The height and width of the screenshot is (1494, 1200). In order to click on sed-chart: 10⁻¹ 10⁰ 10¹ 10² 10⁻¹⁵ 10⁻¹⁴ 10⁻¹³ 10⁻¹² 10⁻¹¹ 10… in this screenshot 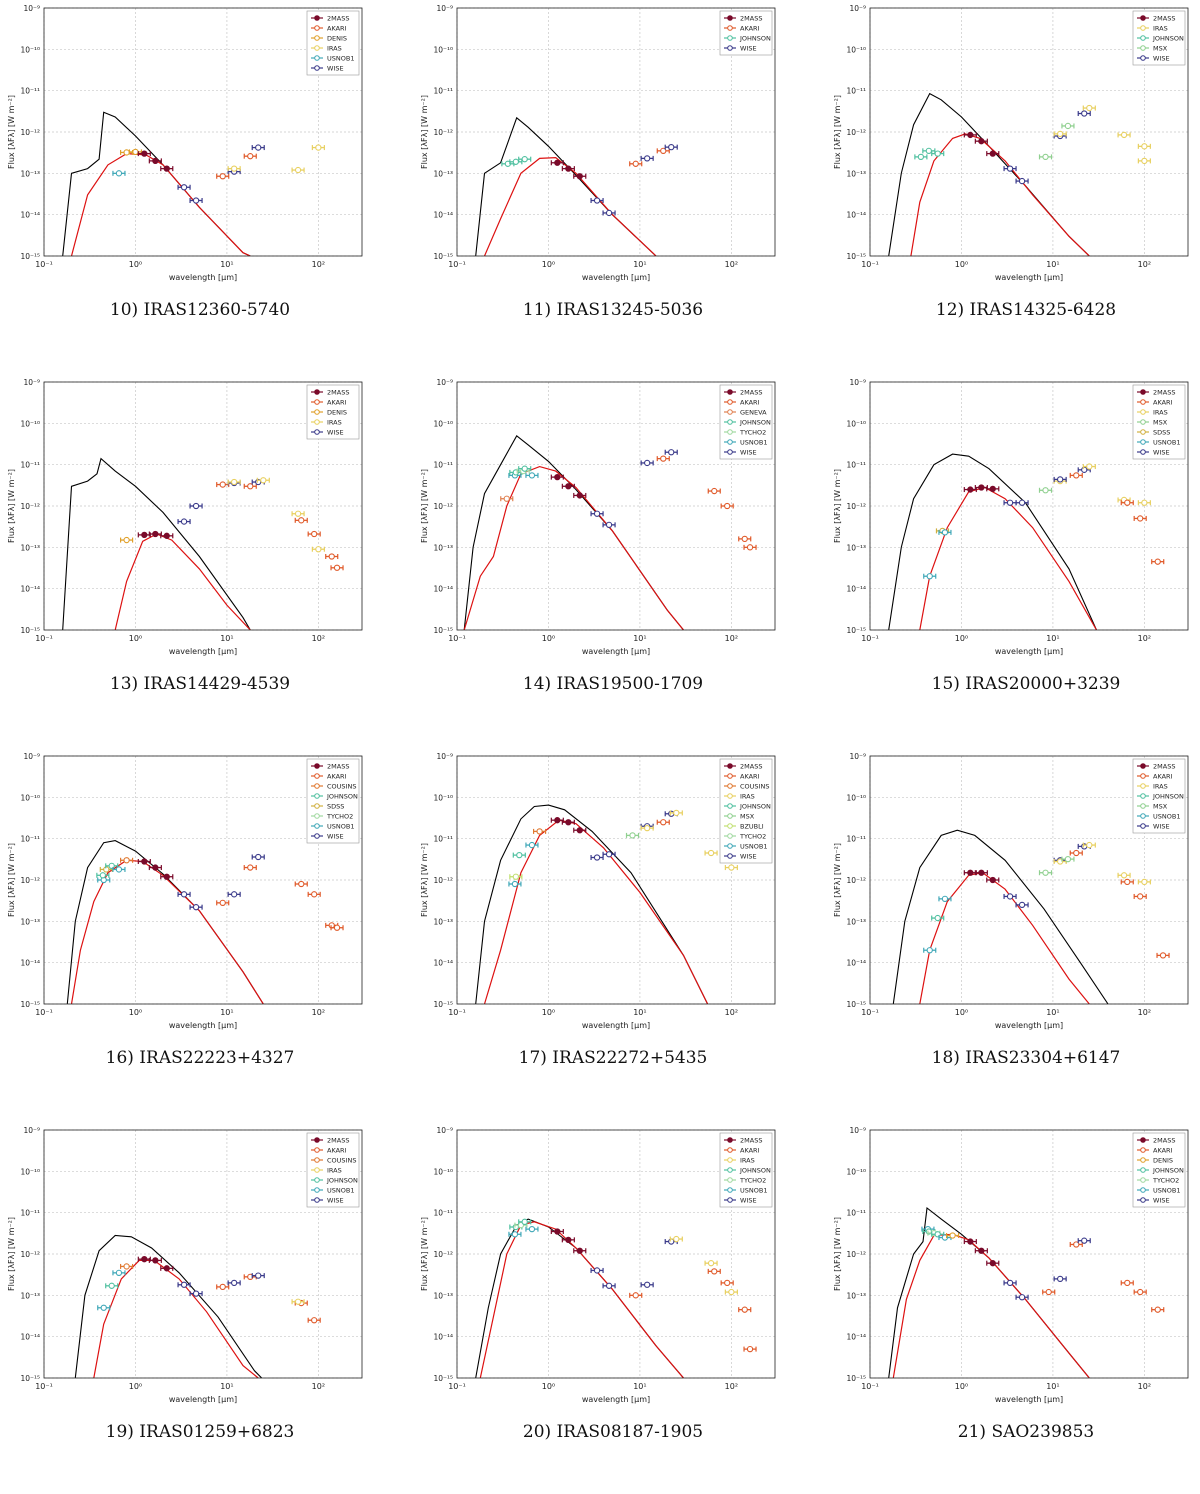, I will do `click(185, 1265)`.